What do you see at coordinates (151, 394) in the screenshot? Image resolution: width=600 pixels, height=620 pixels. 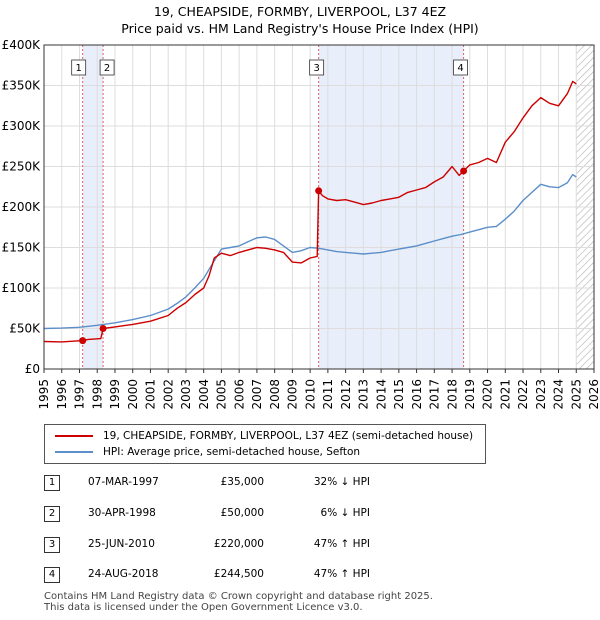 I see `x-tick-label: 2001` at bounding box center [151, 394].